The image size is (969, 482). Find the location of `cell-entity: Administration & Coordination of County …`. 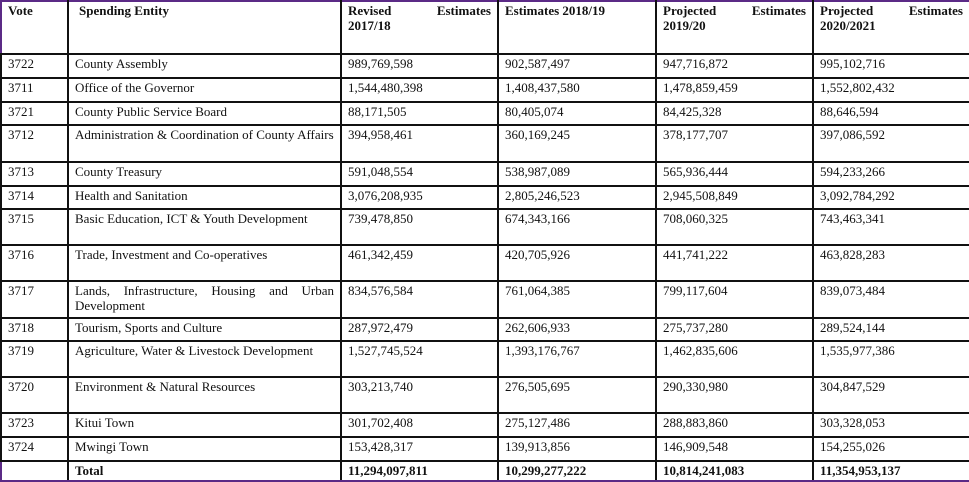

cell-entity: Administration & Coordination of County … is located at coordinates (204, 143).